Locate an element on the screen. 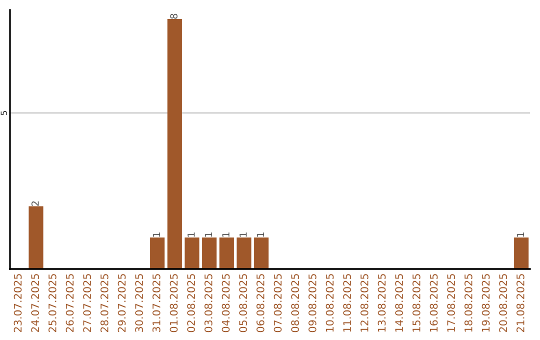  x-tick-label: 24.07.2025 is located at coordinates (35, 303).